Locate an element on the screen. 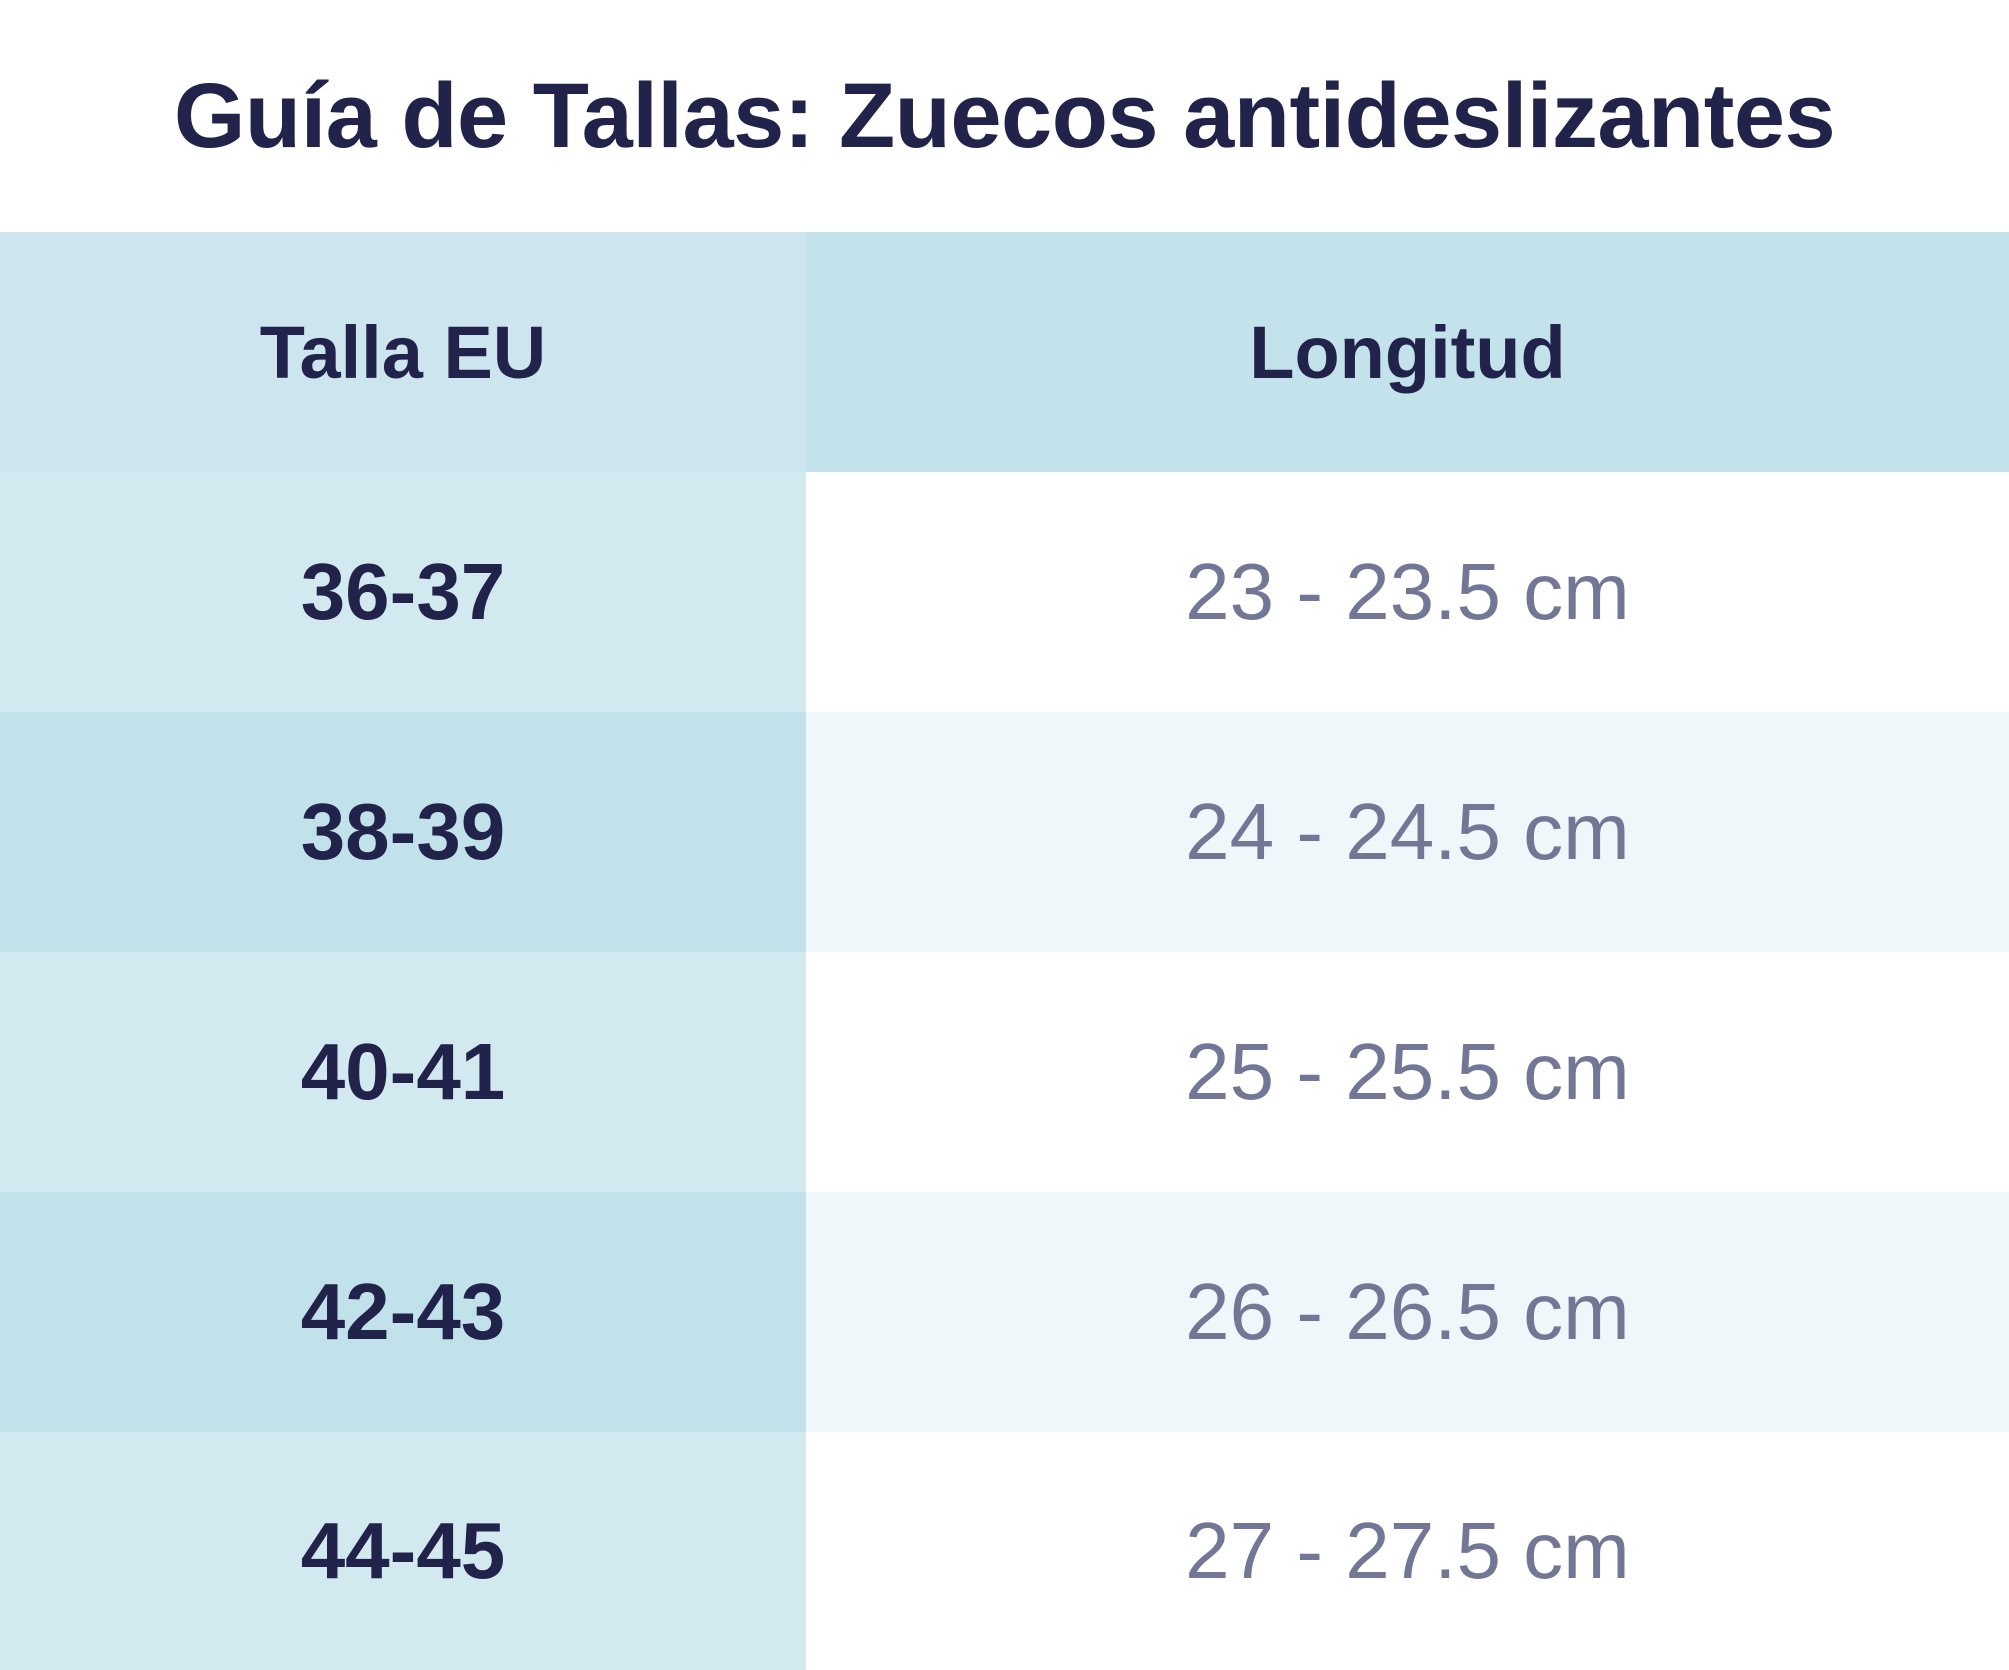 The image size is (2009, 1670). length-value: 26 - 26.5 cm is located at coordinates (1407, 1311).